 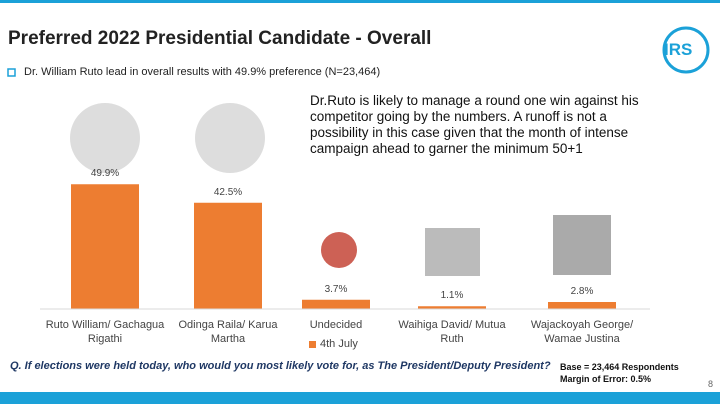 I want to click on logo-ring, so click(x=686, y=50).